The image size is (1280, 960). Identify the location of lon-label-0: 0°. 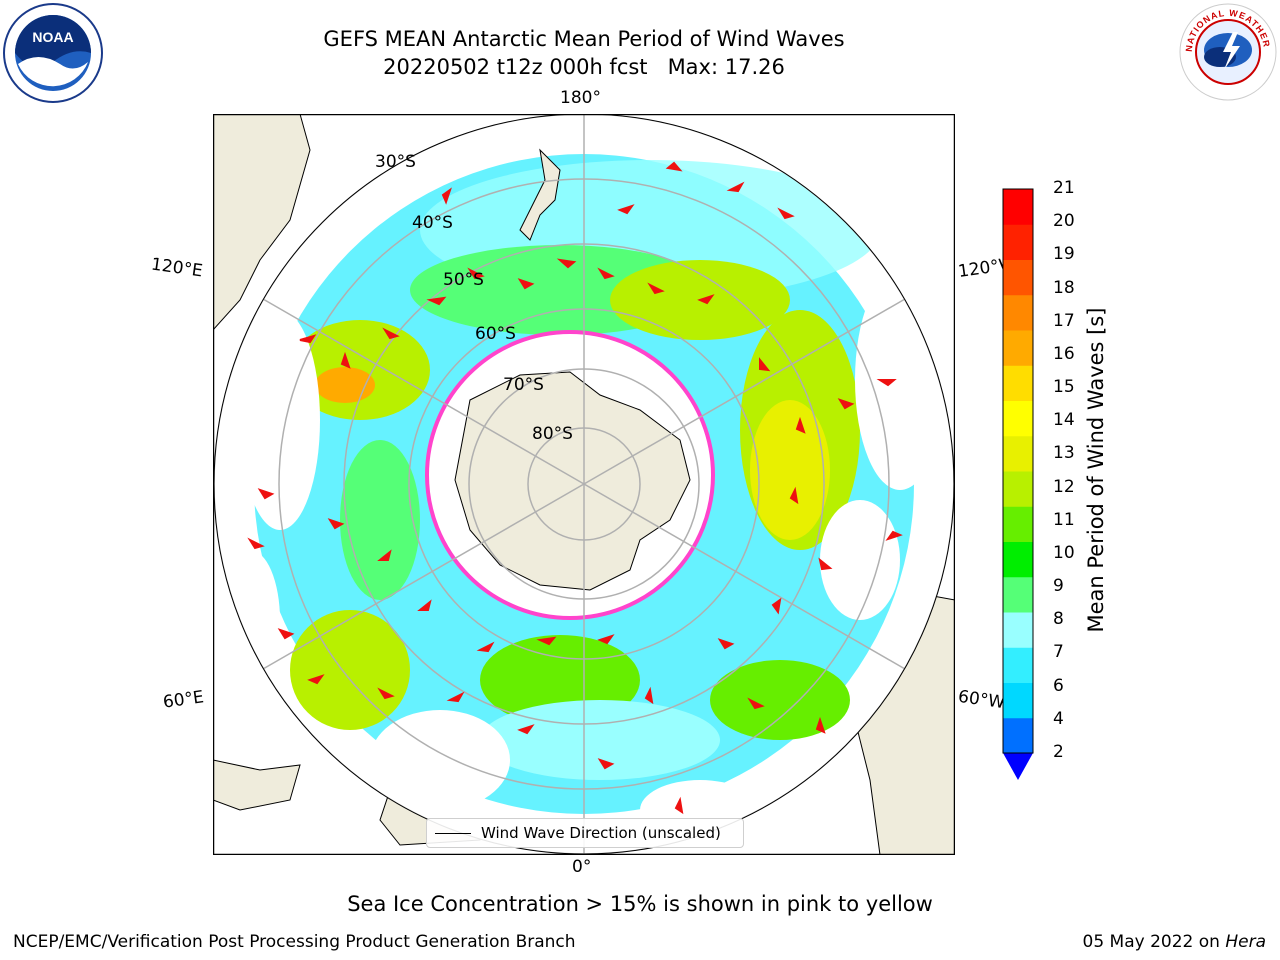
(582, 867).